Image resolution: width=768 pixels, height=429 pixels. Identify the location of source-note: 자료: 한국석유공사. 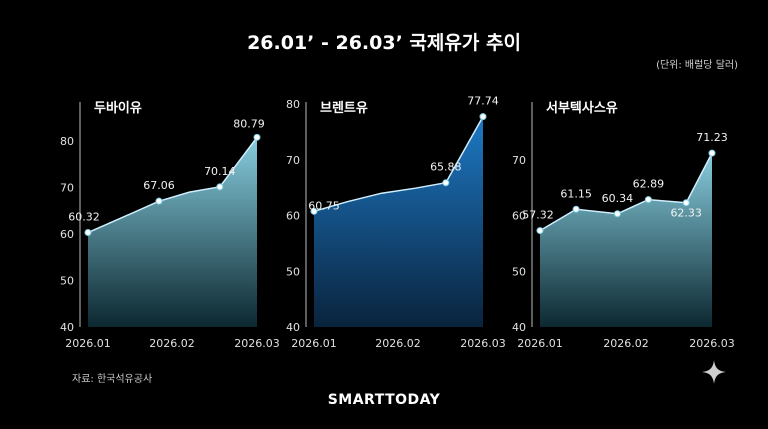
(112, 379).